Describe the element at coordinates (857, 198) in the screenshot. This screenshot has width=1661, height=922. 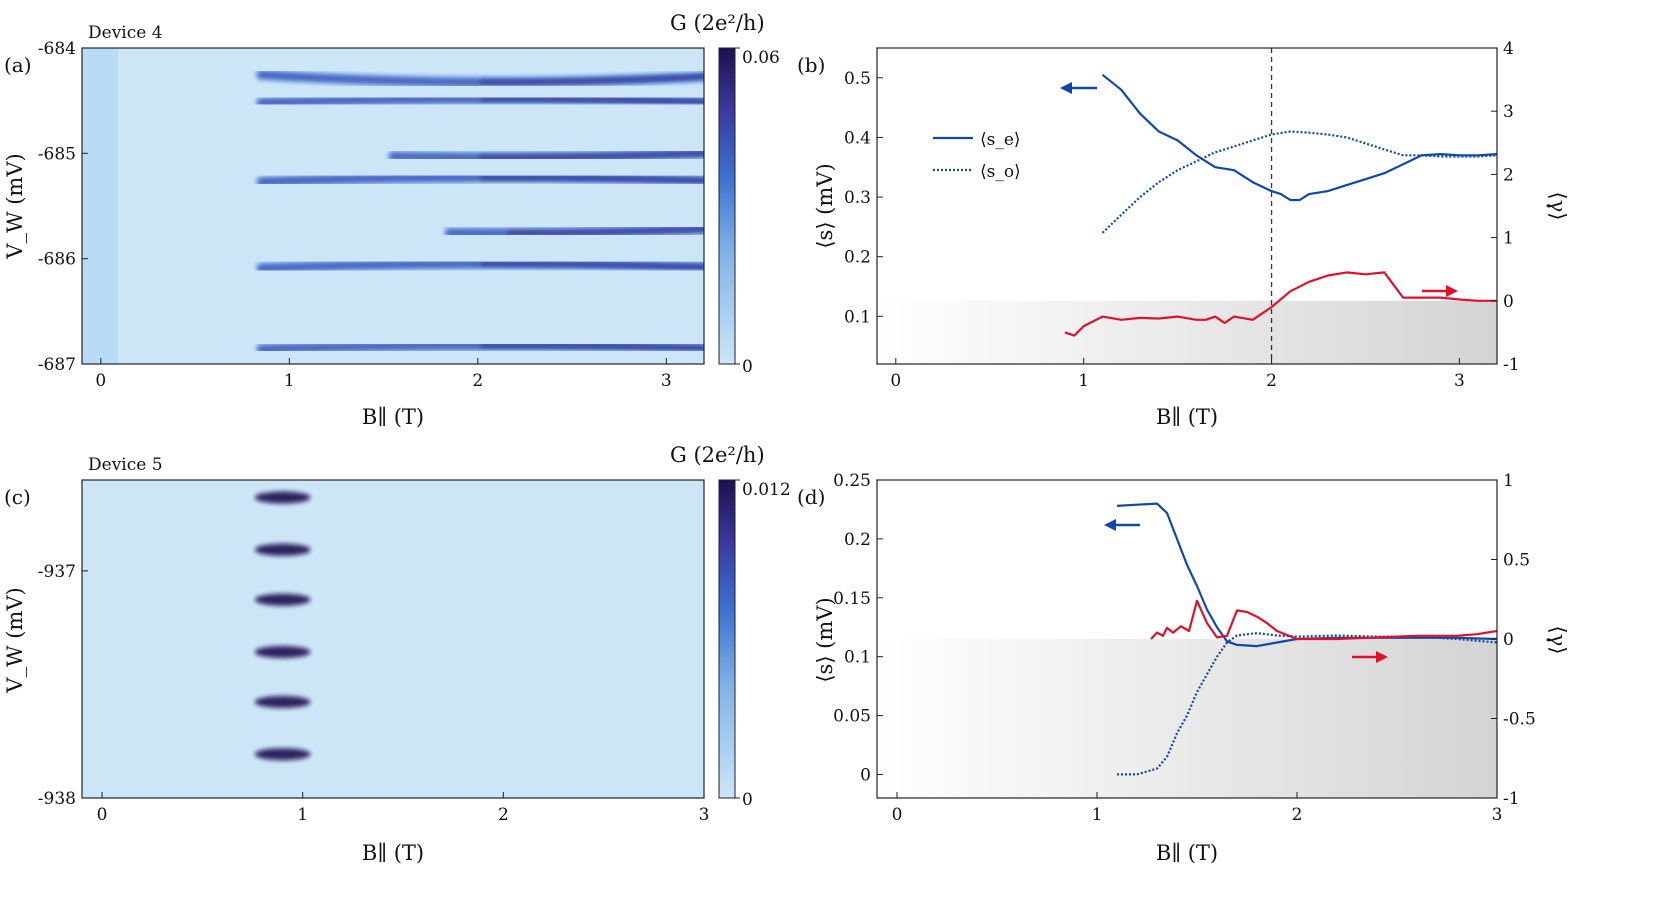
I see `ytick-label: 0.3` at that location.